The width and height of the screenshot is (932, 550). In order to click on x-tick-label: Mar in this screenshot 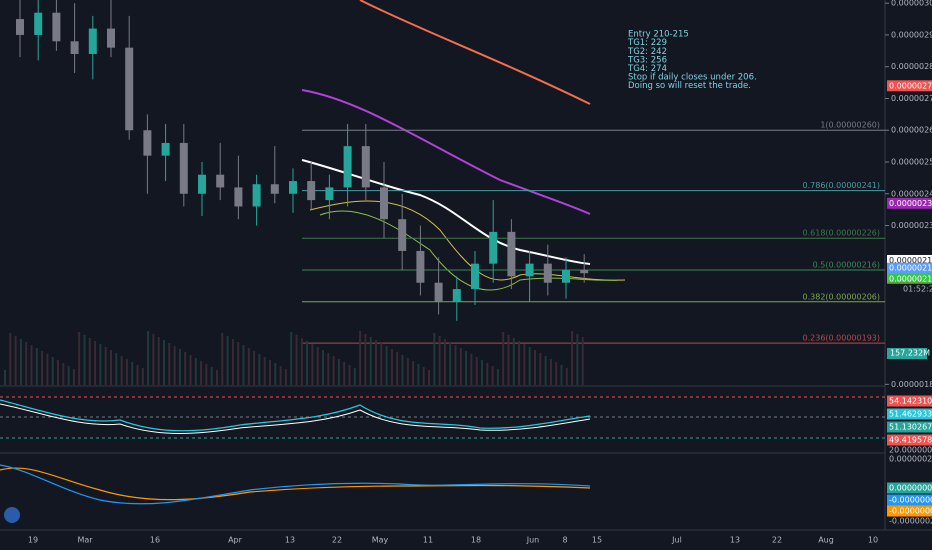, I will do `click(85, 540)`.